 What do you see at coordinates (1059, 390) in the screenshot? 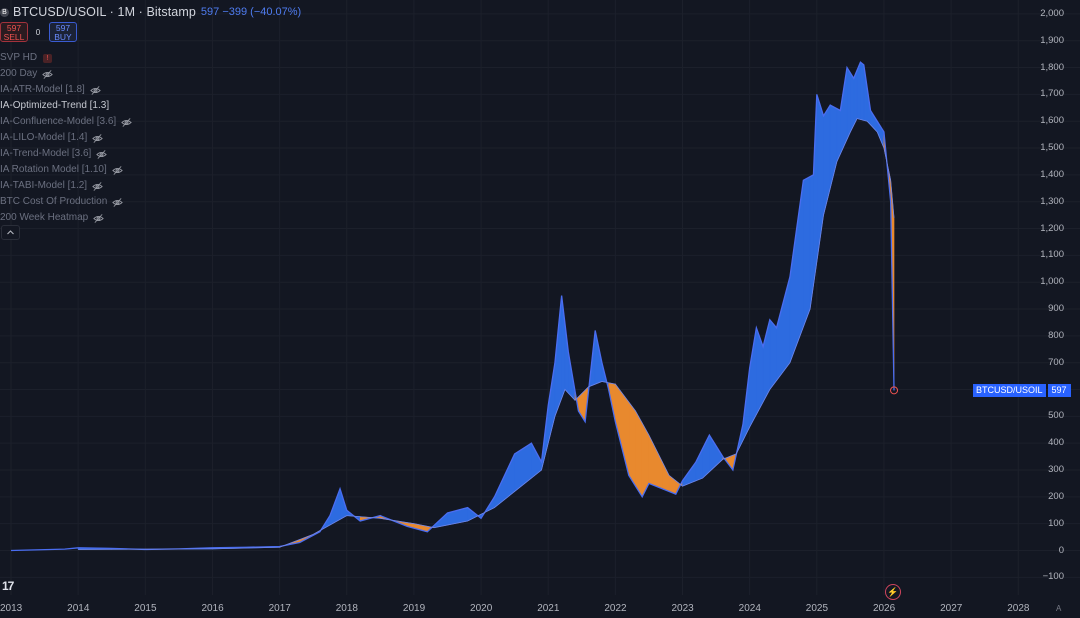
I see `price-tag-value: 597` at bounding box center [1059, 390].